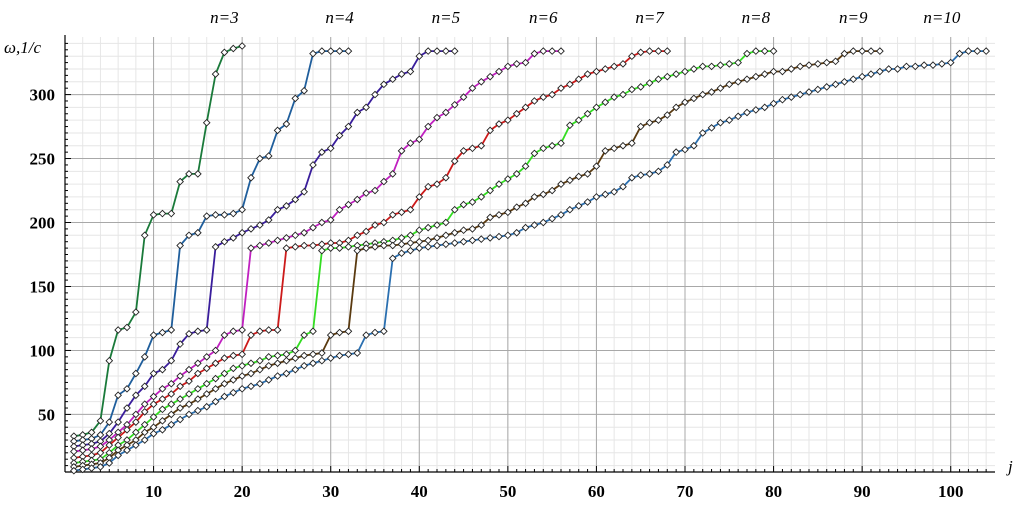 Image resolution: width=1033 pixels, height=527 pixels. Describe the element at coordinates (650, 17) in the screenshot. I see `series-label: n=7` at that location.